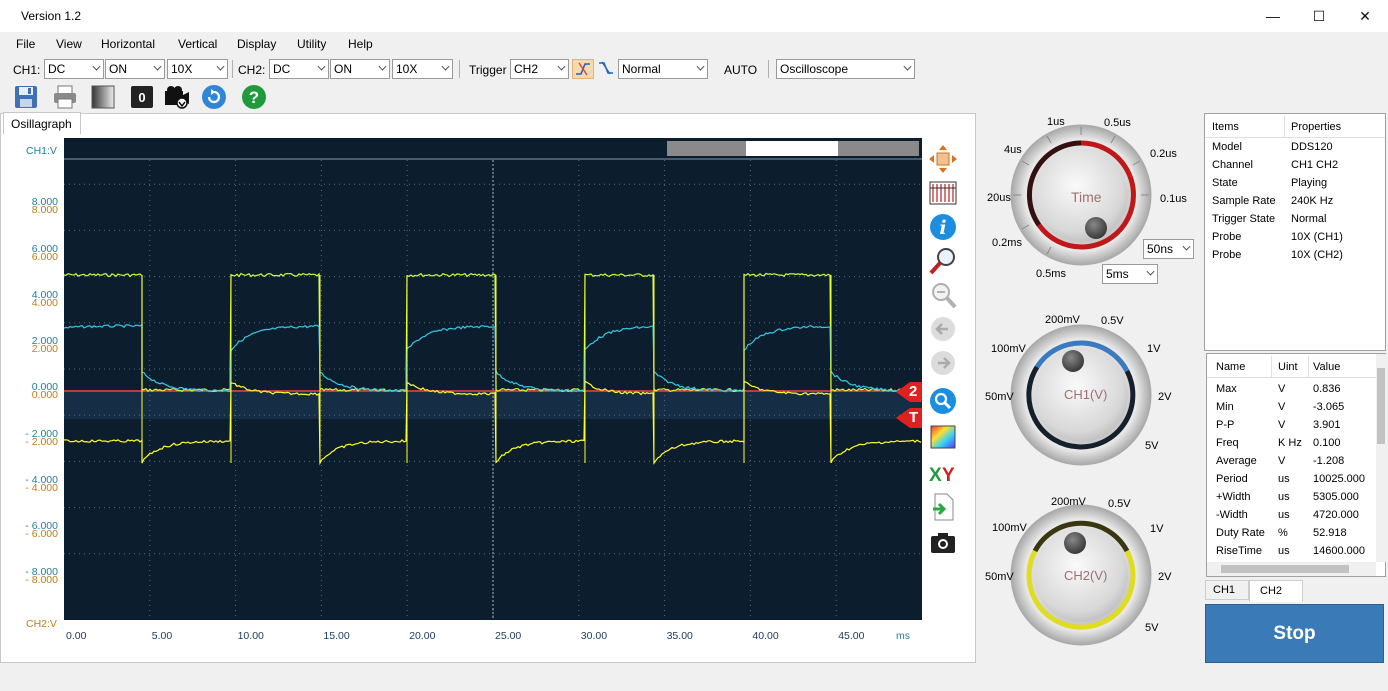  What do you see at coordinates (1081, 575) in the screenshot?
I see `ch2-knob-graphic` at bounding box center [1081, 575].